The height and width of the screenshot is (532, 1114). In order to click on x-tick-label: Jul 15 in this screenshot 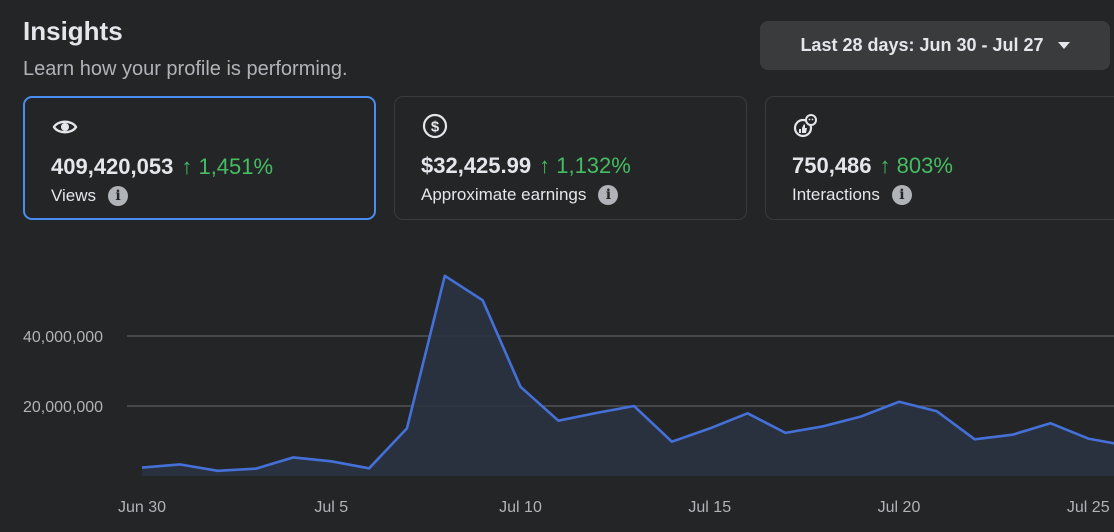, I will do `click(709, 507)`.